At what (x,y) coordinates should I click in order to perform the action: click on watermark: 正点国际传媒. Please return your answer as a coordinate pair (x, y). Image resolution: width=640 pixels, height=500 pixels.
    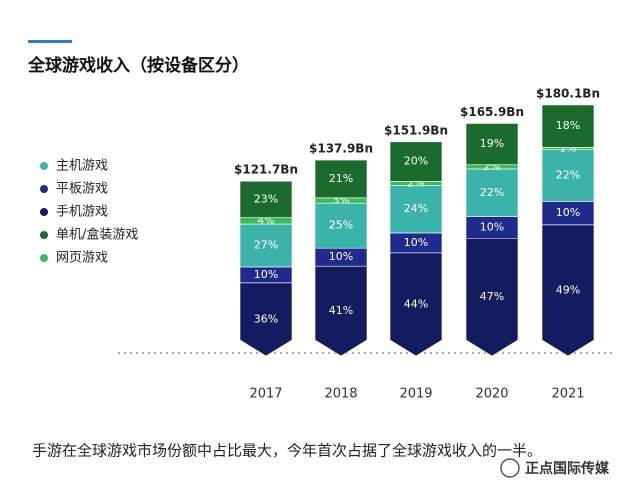
    Looking at the image, I should click on (567, 468).